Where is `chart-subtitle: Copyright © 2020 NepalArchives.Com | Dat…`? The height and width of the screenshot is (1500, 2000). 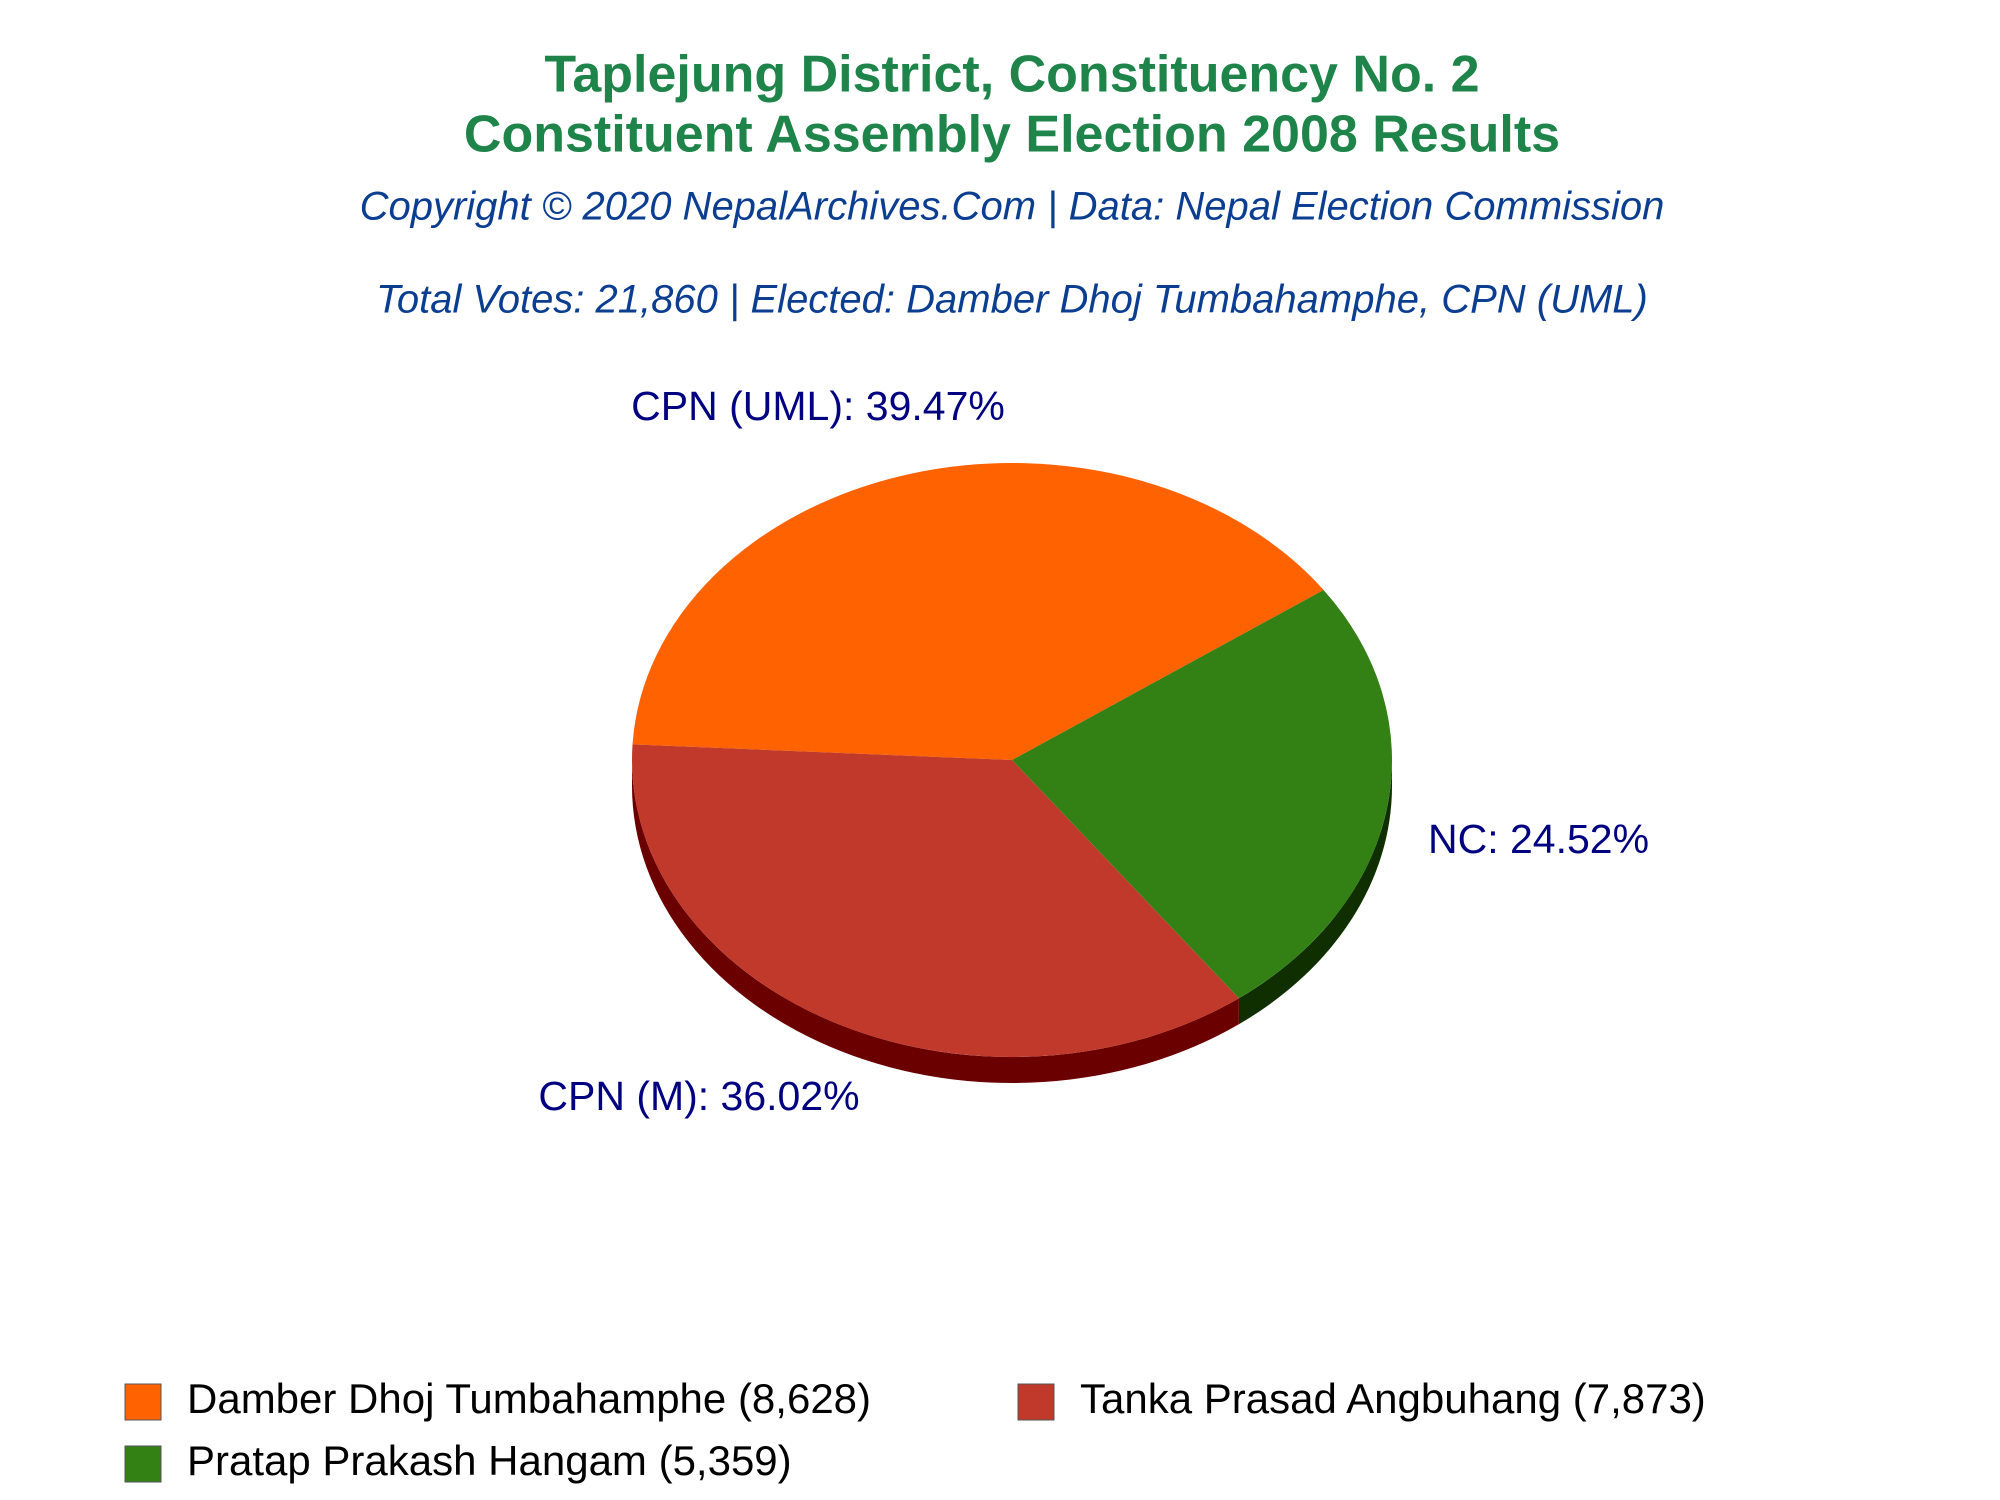
chart-subtitle: Copyright © 2020 NepalArchives.Com | Dat… is located at coordinates (1012, 207).